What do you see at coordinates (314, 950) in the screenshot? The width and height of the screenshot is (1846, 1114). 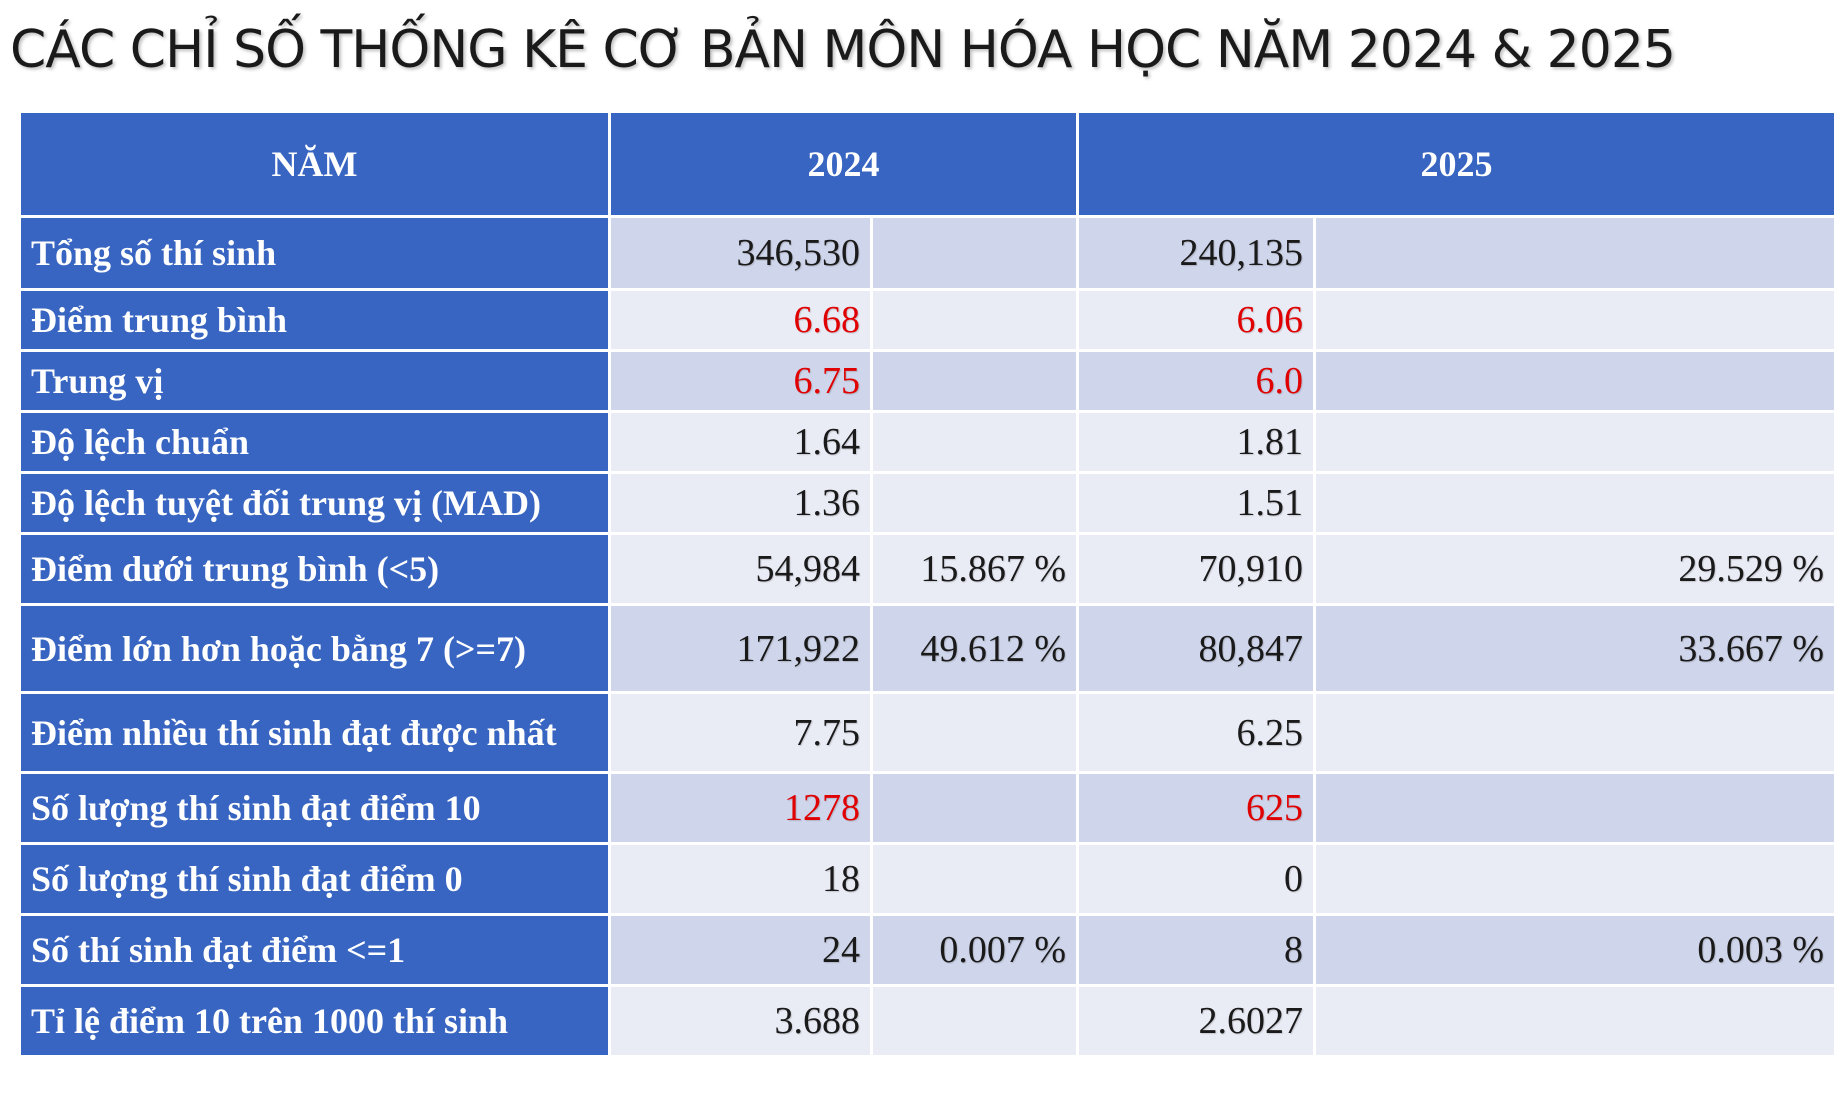 I see `row-label: Số thí sinh đạt điểm <=1` at bounding box center [314, 950].